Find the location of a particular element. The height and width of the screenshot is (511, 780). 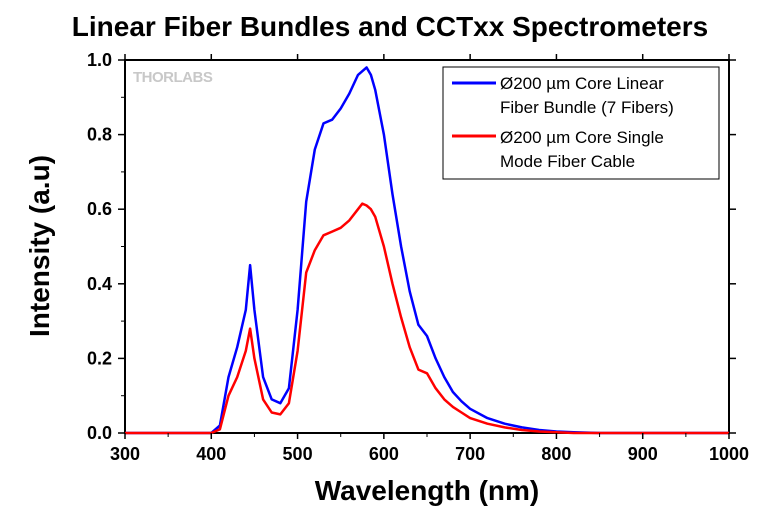

y-tick-label: 0.8 is located at coordinates (99, 135).